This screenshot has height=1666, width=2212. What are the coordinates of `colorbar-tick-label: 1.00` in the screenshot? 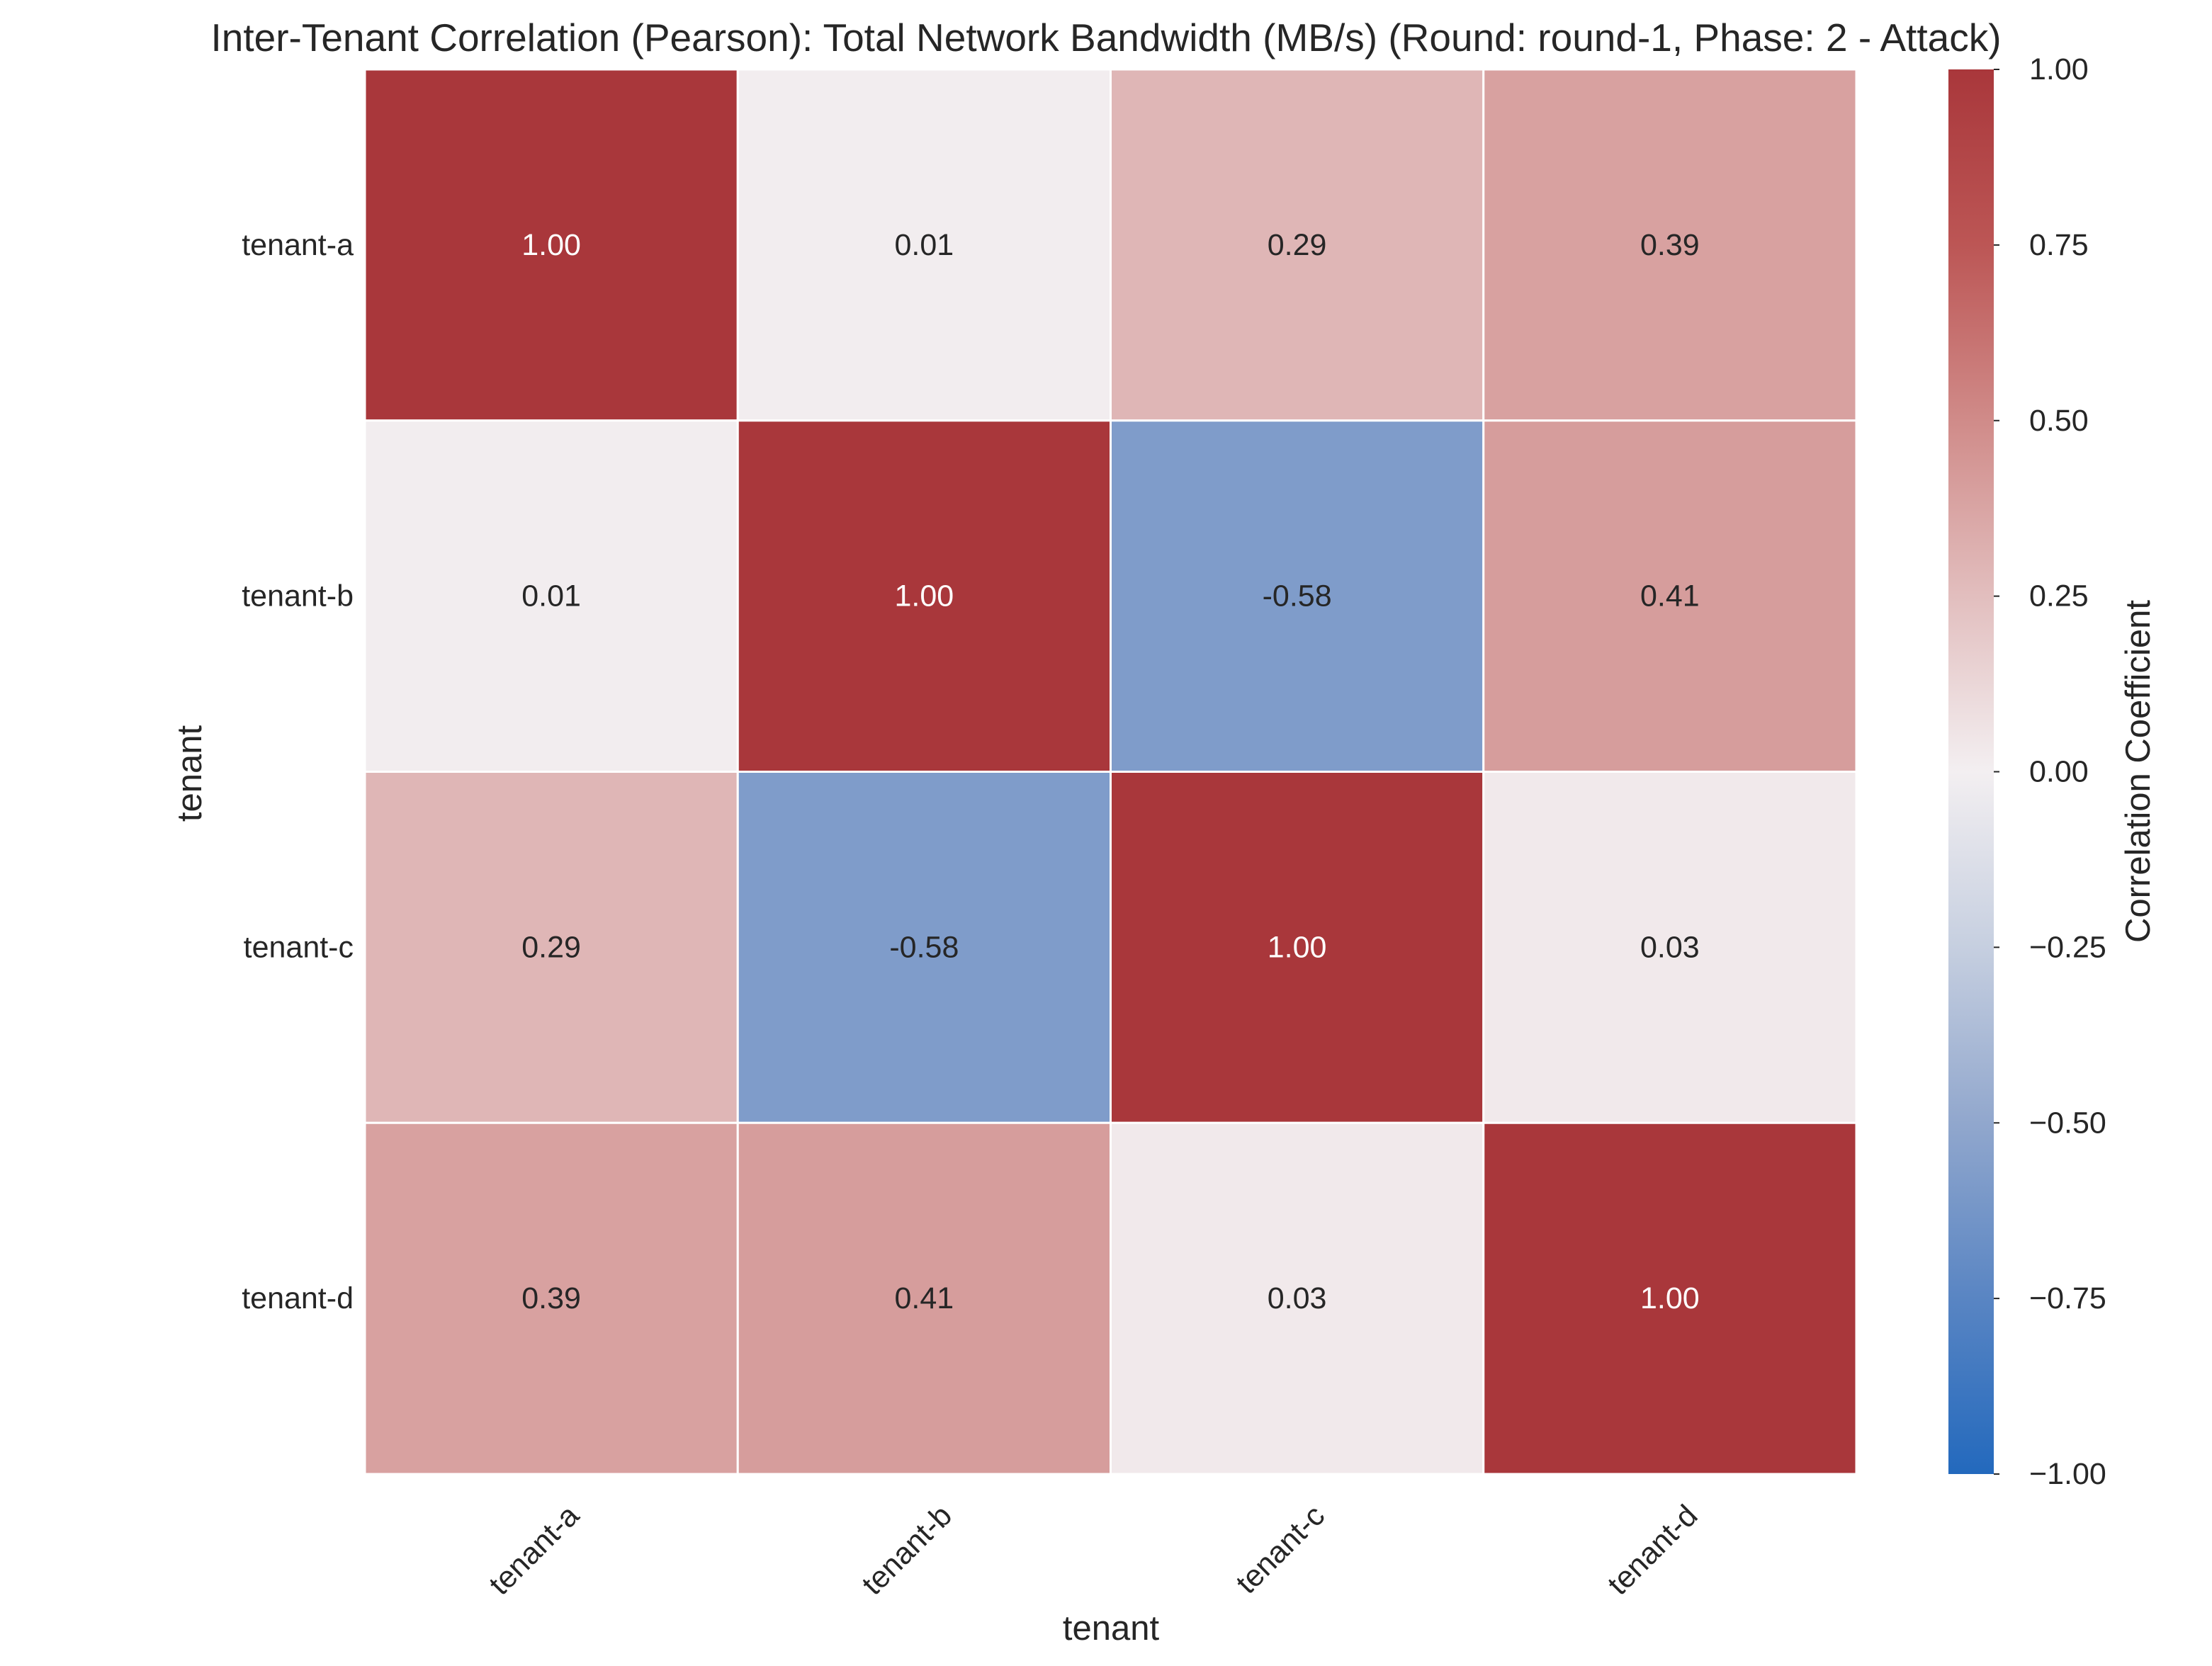 It's located at (2059, 69).